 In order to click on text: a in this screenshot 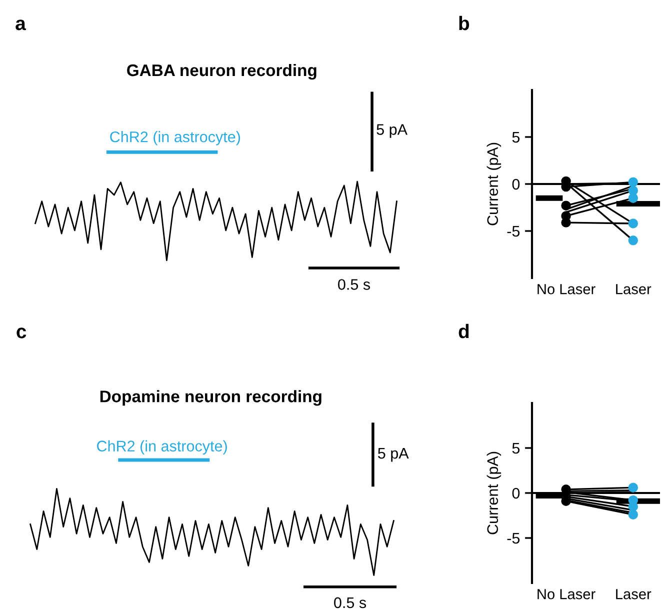, I will do `click(21, 25)`.